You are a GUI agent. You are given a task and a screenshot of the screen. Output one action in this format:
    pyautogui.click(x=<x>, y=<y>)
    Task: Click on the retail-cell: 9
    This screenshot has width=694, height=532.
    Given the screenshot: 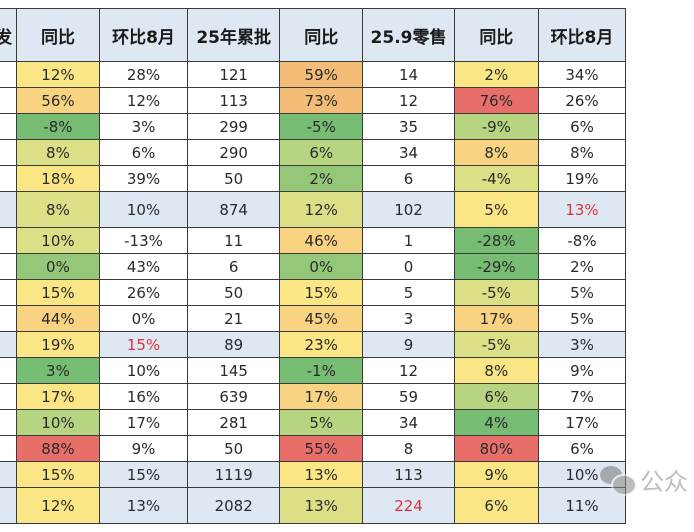 What is the action you would take?
    pyautogui.click(x=408, y=344)
    